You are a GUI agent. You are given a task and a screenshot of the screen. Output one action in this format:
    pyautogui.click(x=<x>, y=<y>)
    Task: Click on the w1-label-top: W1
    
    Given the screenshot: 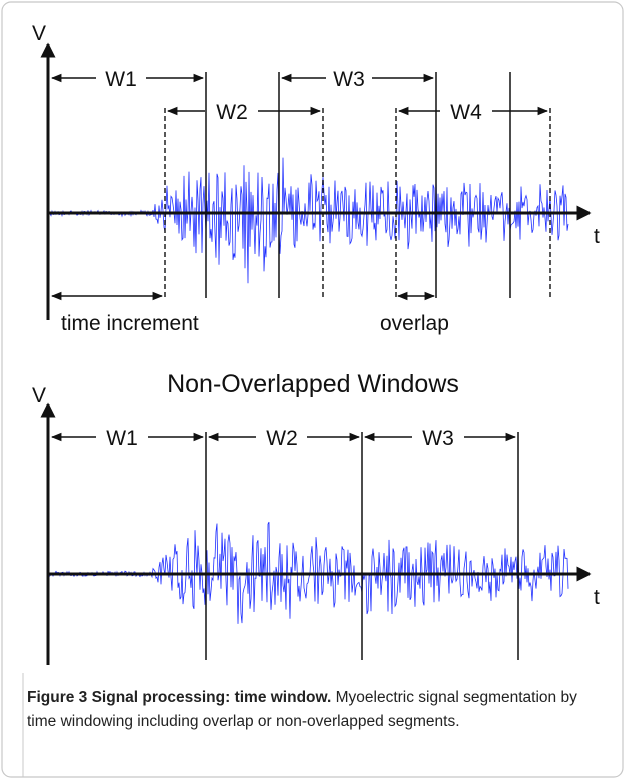 What is the action you would take?
    pyautogui.click(x=121, y=79)
    